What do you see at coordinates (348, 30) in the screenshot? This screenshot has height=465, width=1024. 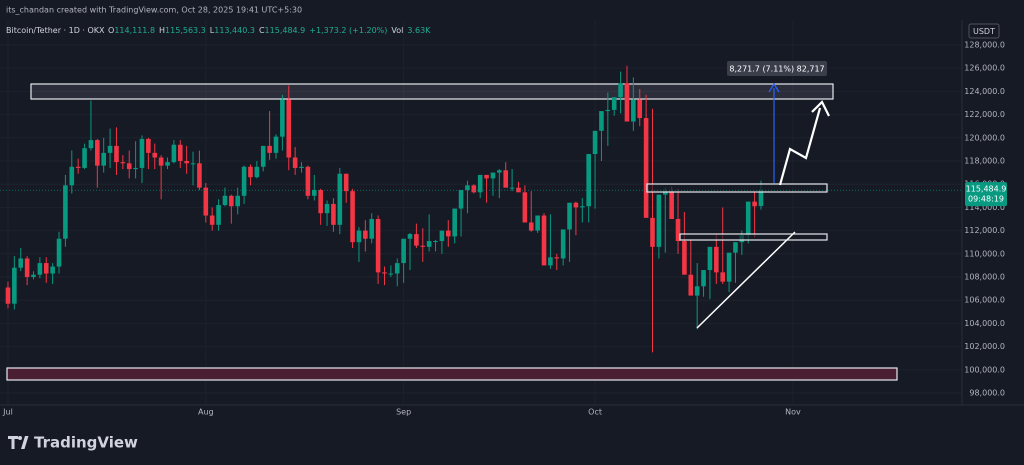 I see `change: +1,373.2 (+1.20%)` at bounding box center [348, 30].